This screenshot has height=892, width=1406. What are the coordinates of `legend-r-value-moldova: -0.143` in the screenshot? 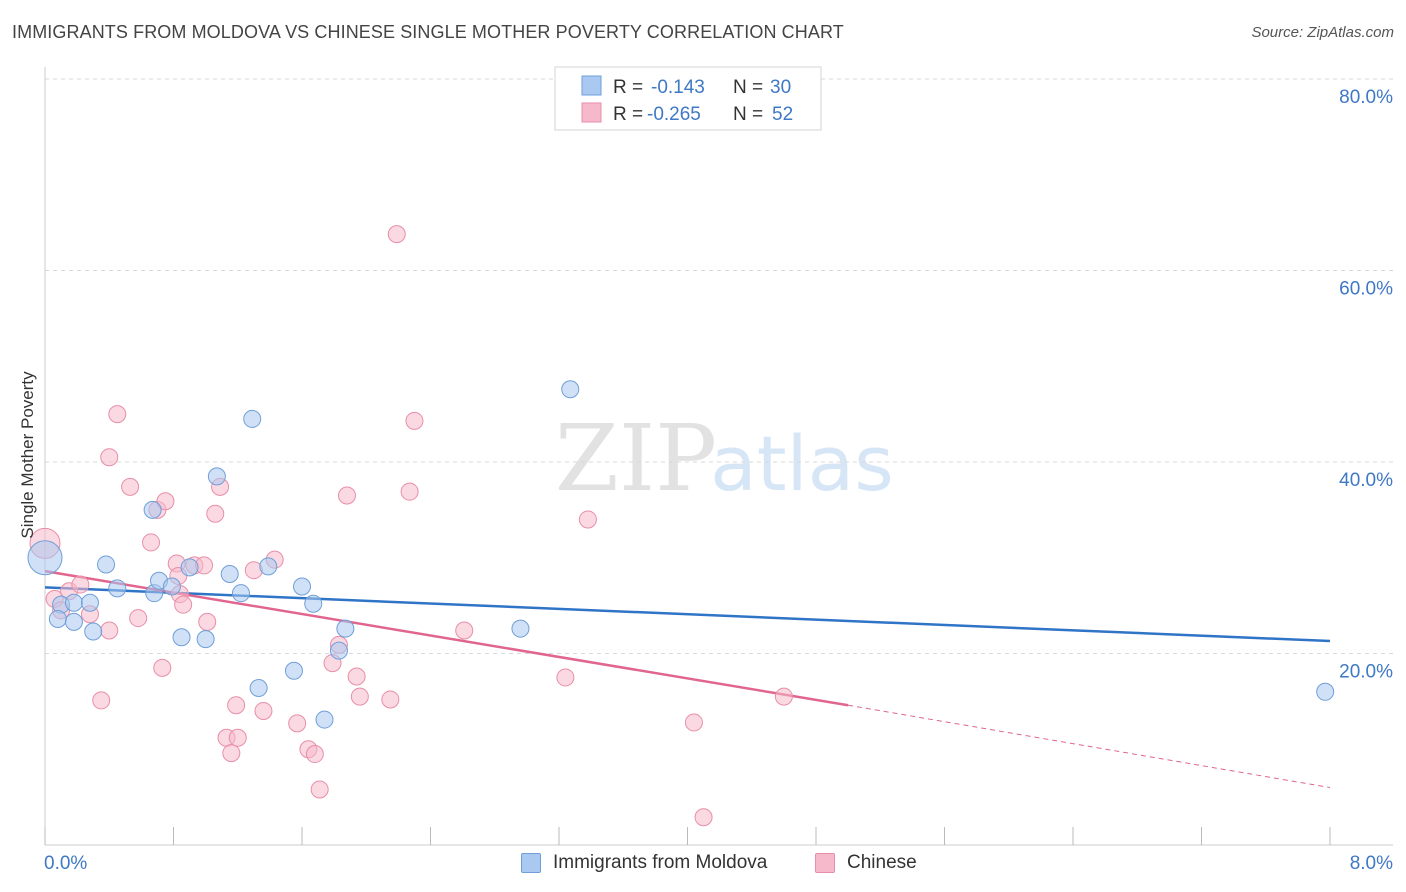 It's located at (678, 87).